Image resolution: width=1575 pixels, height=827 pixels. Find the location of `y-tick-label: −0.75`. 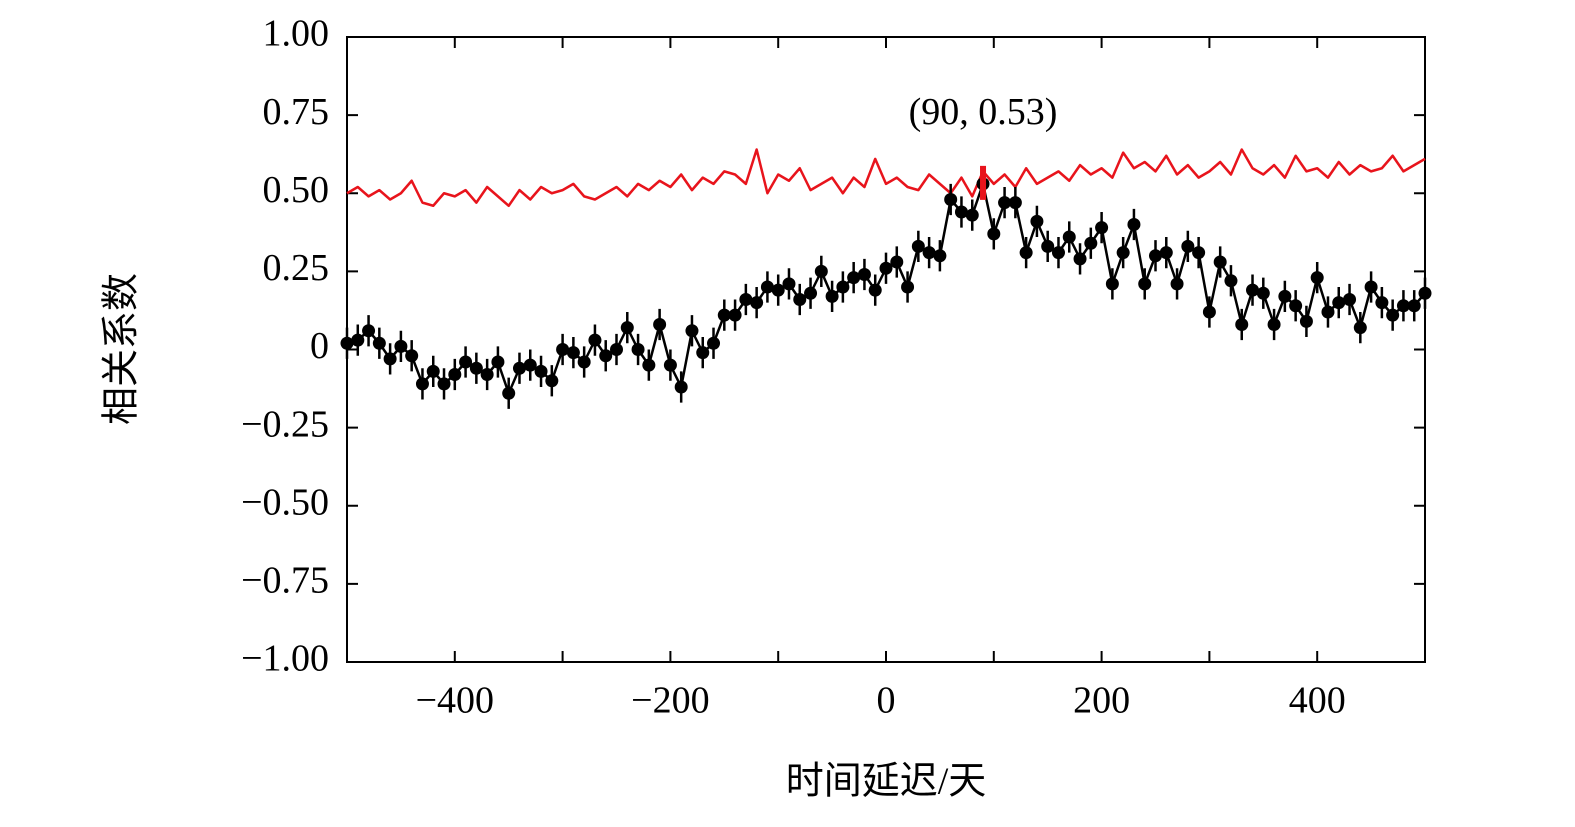

y-tick-label: −0.75 is located at coordinates (285, 581).